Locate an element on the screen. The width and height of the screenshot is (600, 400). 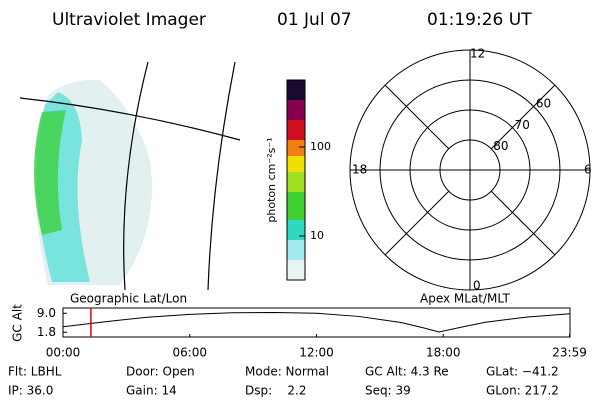
x-tick-label: 06:00 is located at coordinates (189, 353).